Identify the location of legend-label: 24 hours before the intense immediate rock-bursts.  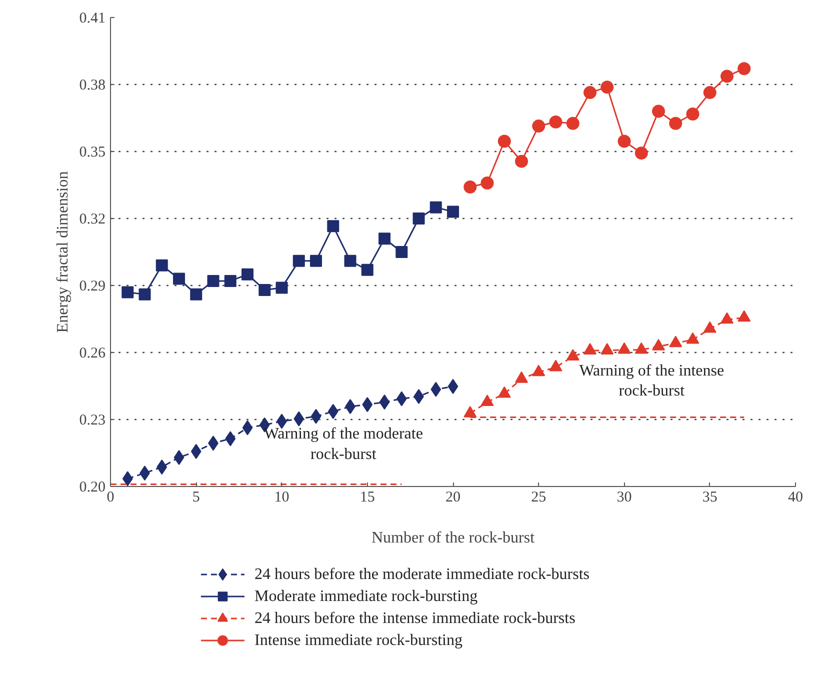
(415, 618).